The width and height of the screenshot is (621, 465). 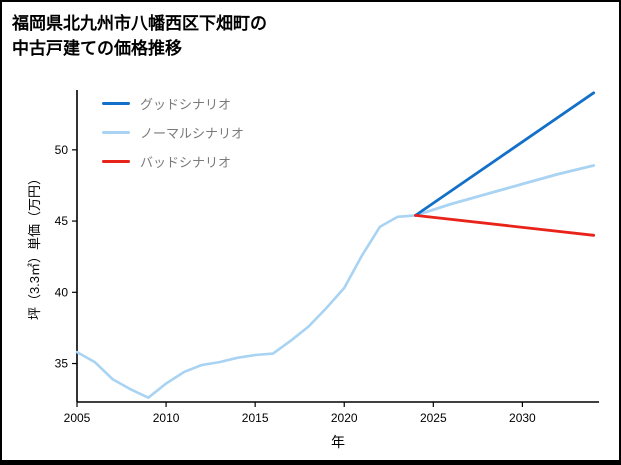 What do you see at coordinates (139, 23) in the screenshot?
I see `chart-title-line1: 福岡県北九州市八幡西区下畑町の` at bounding box center [139, 23].